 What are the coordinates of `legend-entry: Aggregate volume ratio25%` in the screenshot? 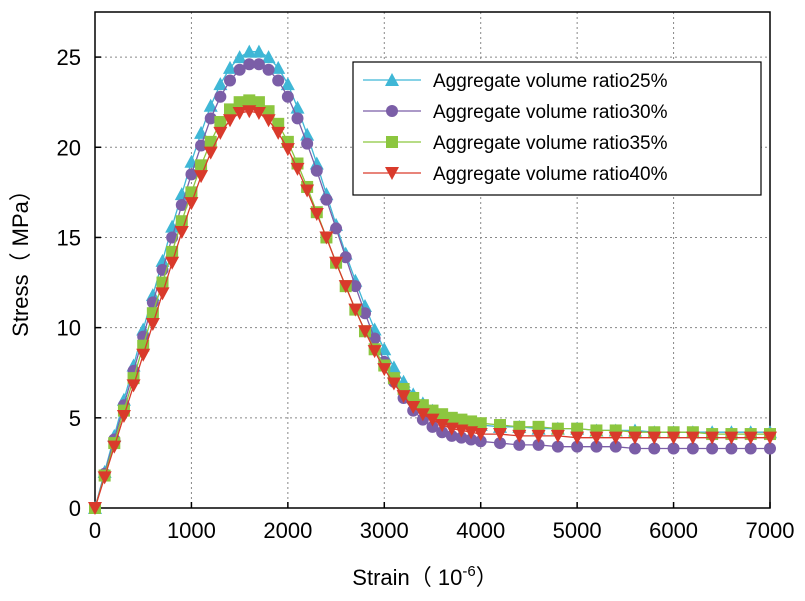 It's located at (515, 81).